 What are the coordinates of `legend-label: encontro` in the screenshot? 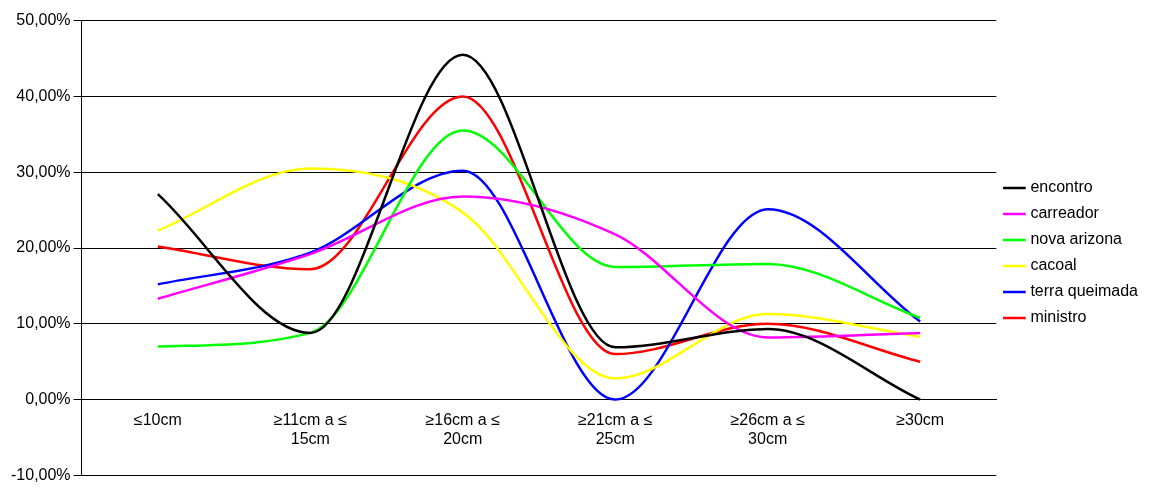 It's located at (1061, 187).